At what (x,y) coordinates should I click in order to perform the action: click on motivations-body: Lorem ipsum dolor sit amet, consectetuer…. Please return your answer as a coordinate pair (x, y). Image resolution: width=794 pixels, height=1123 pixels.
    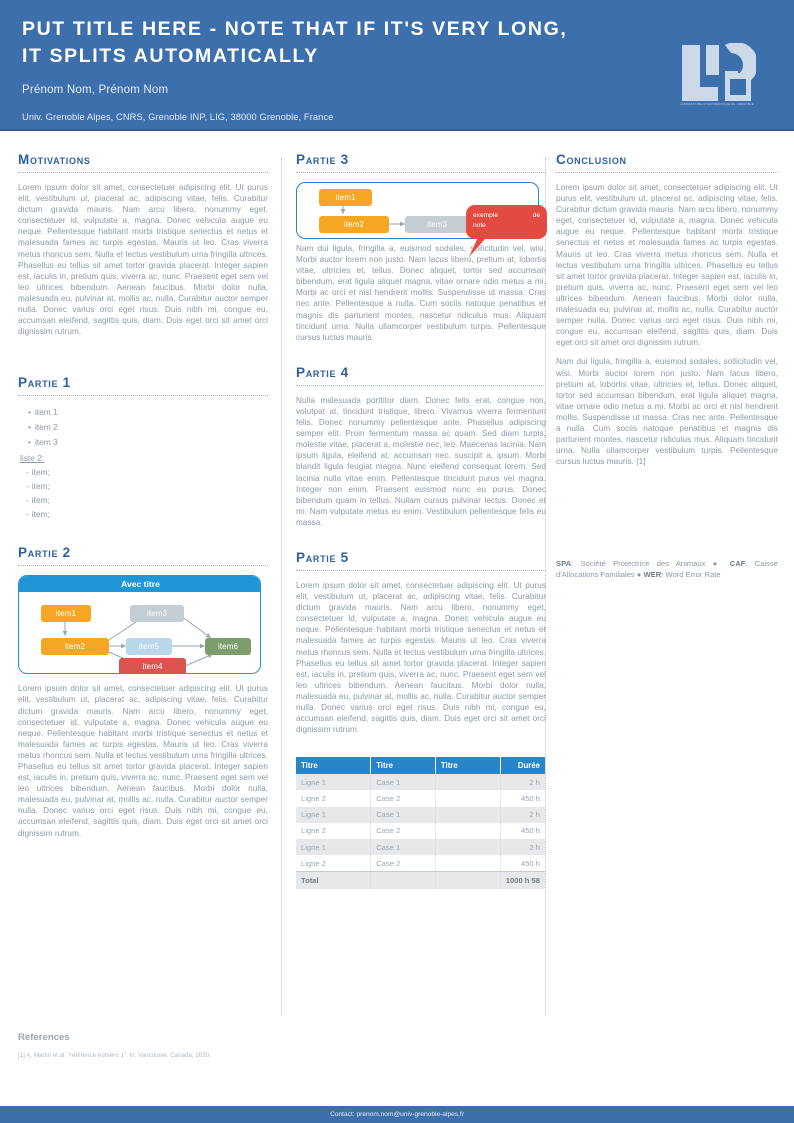
    Looking at the image, I should click on (143, 260).